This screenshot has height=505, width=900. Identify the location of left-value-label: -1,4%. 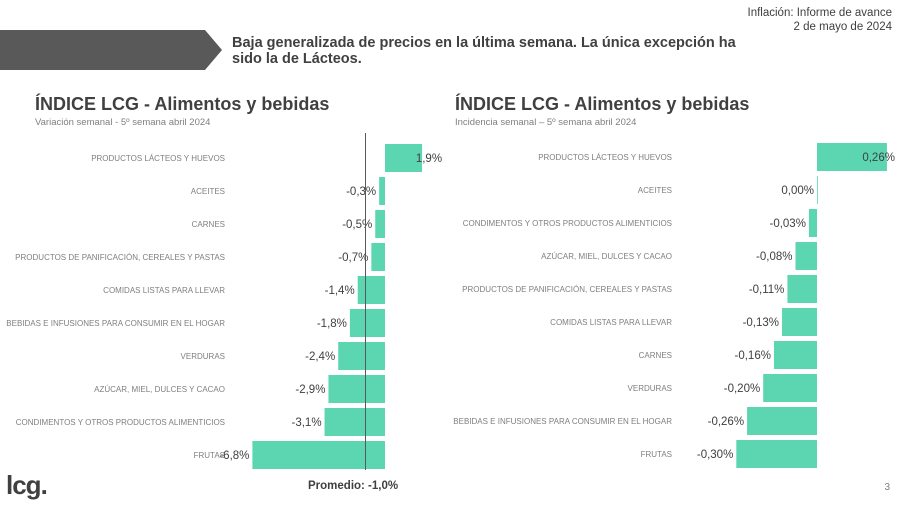
(340, 291).